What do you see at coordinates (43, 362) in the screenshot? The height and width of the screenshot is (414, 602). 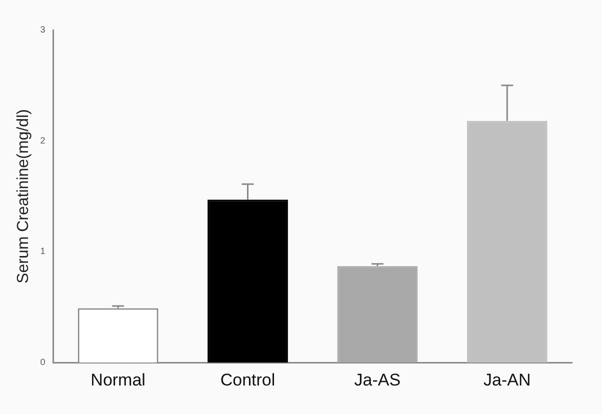 I see `y-tick-label: 0` at bounding box center [43, 362].